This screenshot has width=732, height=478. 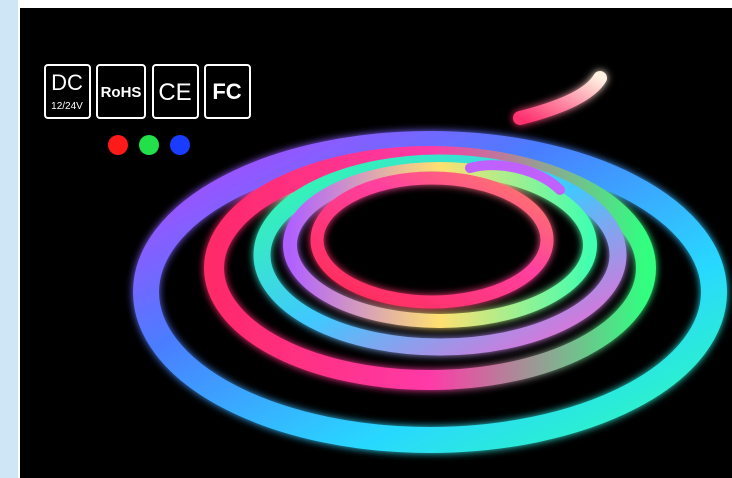 I want to click on badge-label: FC, so click(x=226, y=91).